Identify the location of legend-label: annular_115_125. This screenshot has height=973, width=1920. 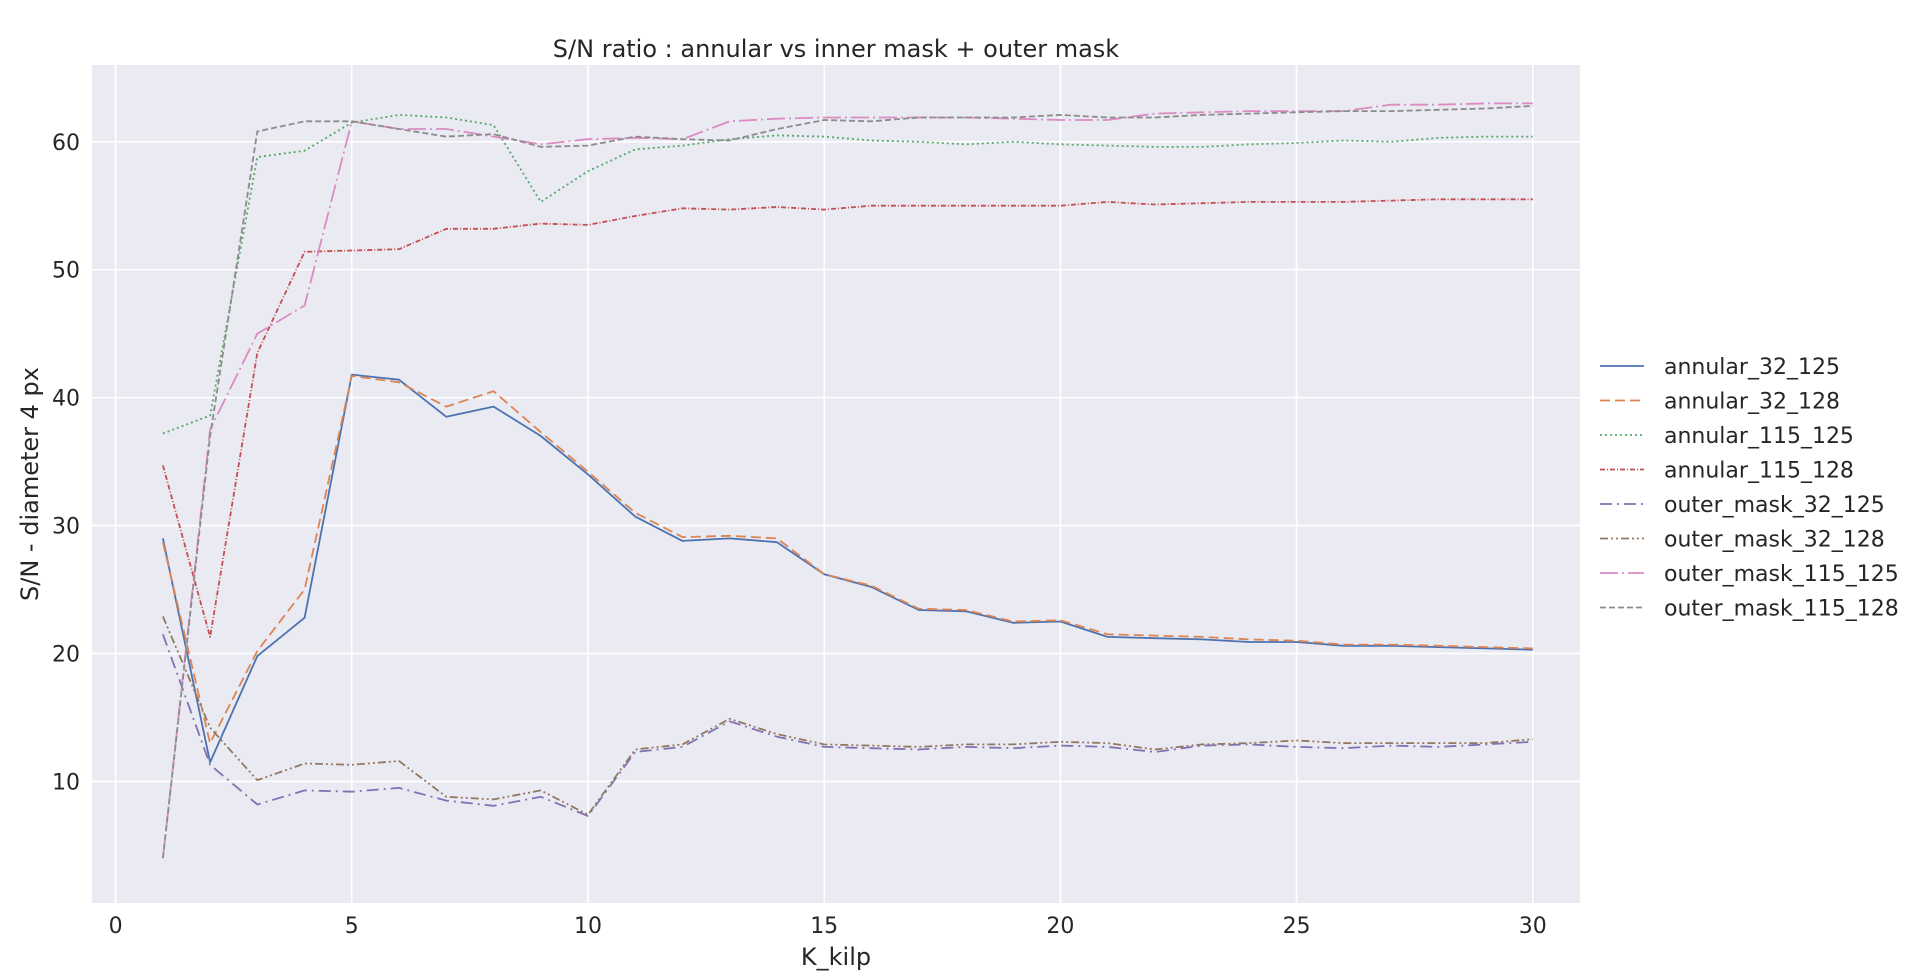
(1759, 436).